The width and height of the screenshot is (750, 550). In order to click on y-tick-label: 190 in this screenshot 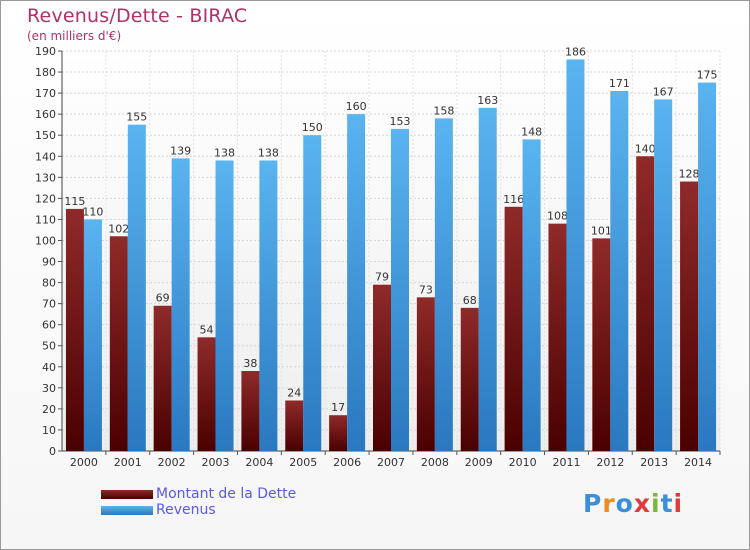, I will do `click(45, 51)`.